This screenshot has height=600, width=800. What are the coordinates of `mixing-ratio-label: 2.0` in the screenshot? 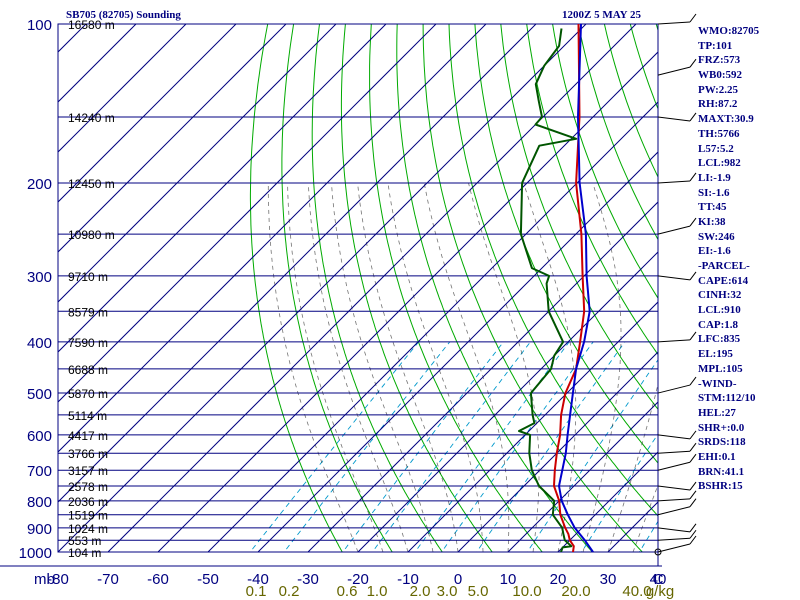 It's located at (420, 591).